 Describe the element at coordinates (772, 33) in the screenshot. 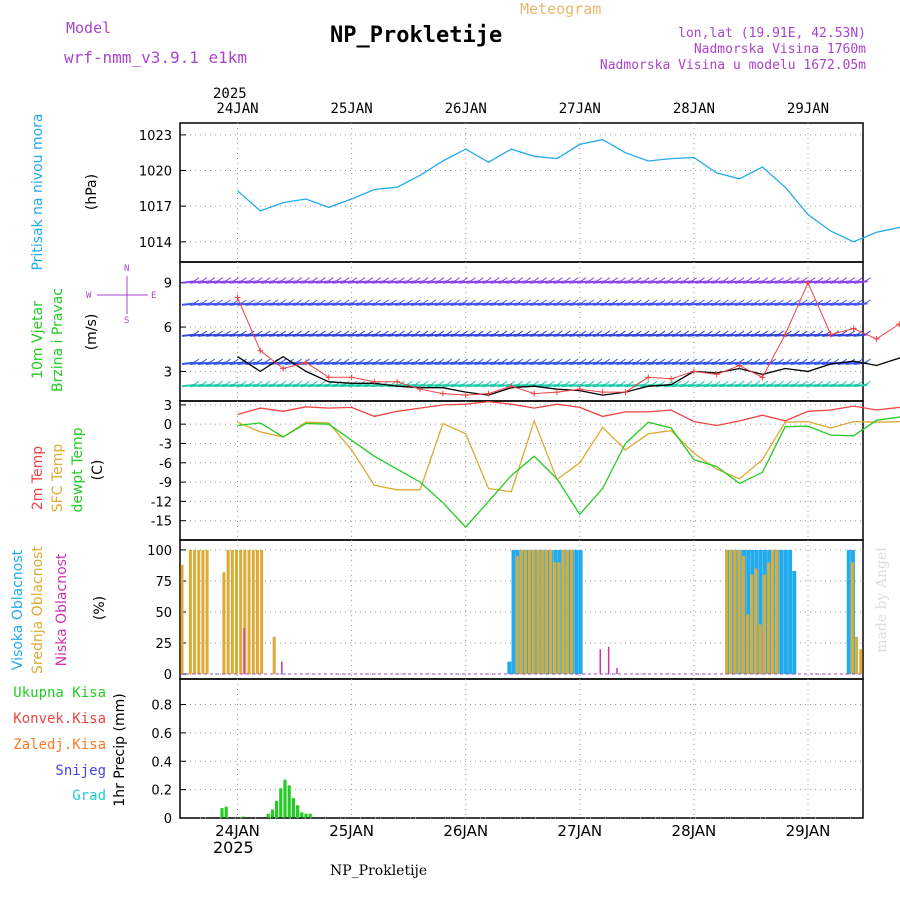

I see `coords-label: lon,lat (19.91E, 42.53N)` at that location.